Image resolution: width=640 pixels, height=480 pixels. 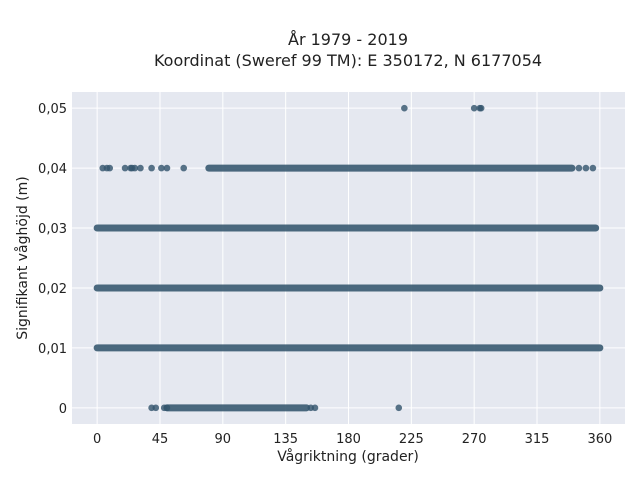 I want to click on y-tick-label: 0, so click(x=63, y=409).